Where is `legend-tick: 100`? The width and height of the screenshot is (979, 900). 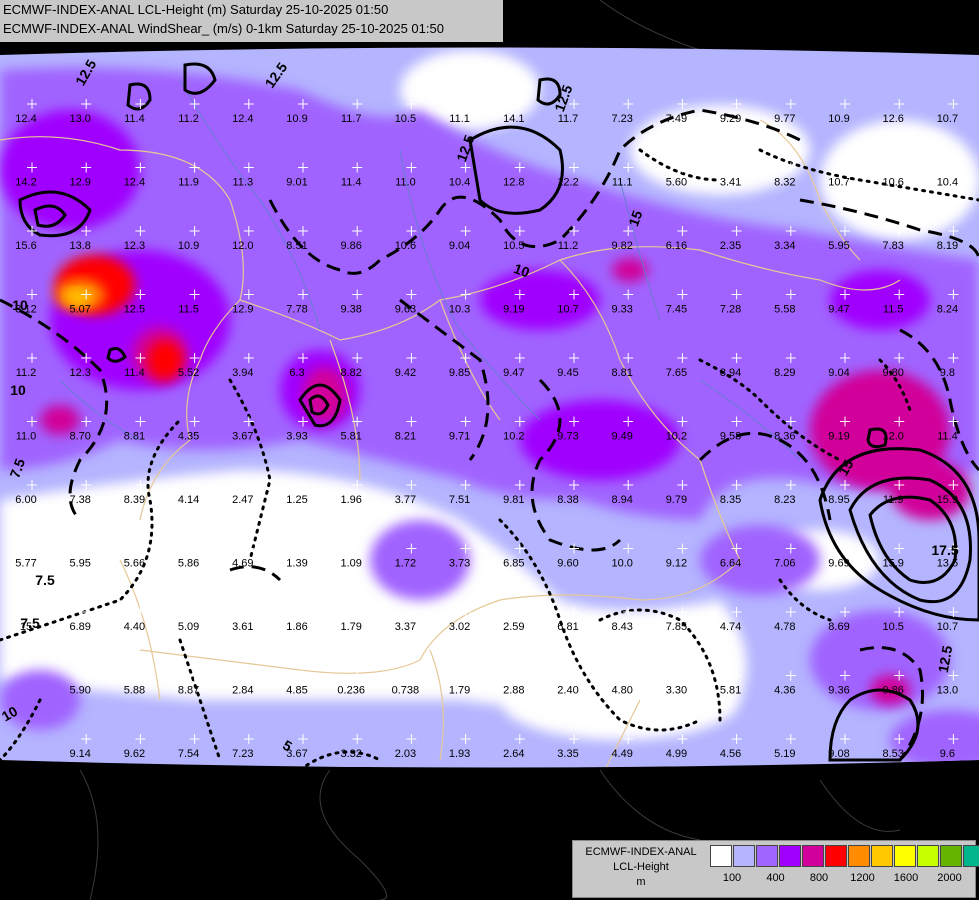
legend-tick: 100 is located at coordinates (732, 878).